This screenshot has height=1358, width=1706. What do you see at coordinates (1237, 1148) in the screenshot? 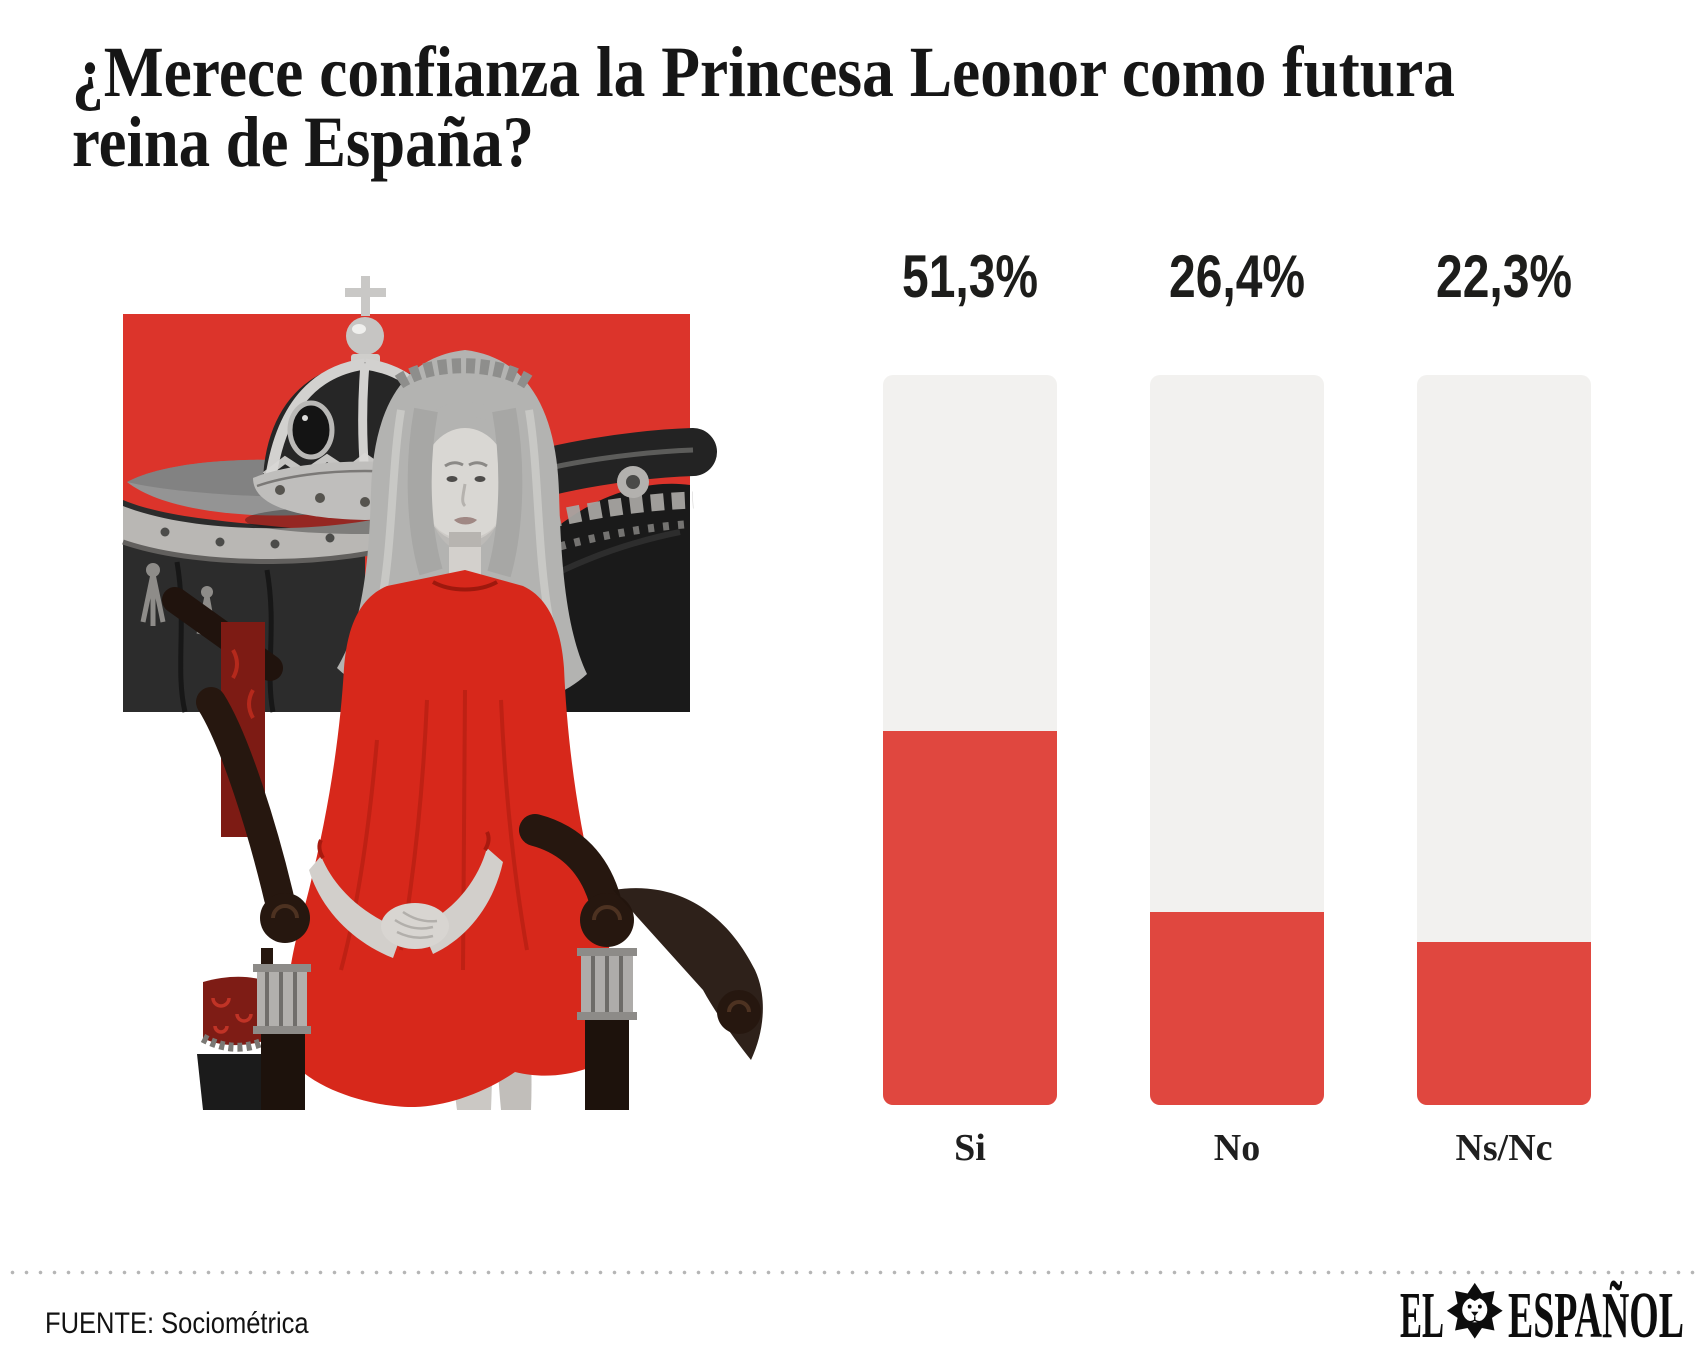
I see `category-label: No` at bounding box center [1237, 1148].